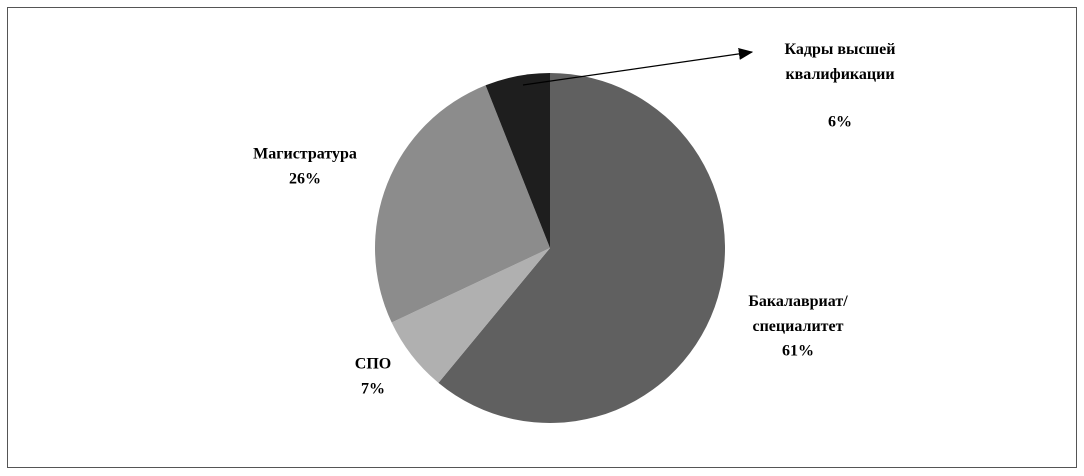 This screenshot has width=1084, height=476. Describe the element at coordinates (373, 389) in the screenshot. I see `slice-value-label: 7%` at that location.